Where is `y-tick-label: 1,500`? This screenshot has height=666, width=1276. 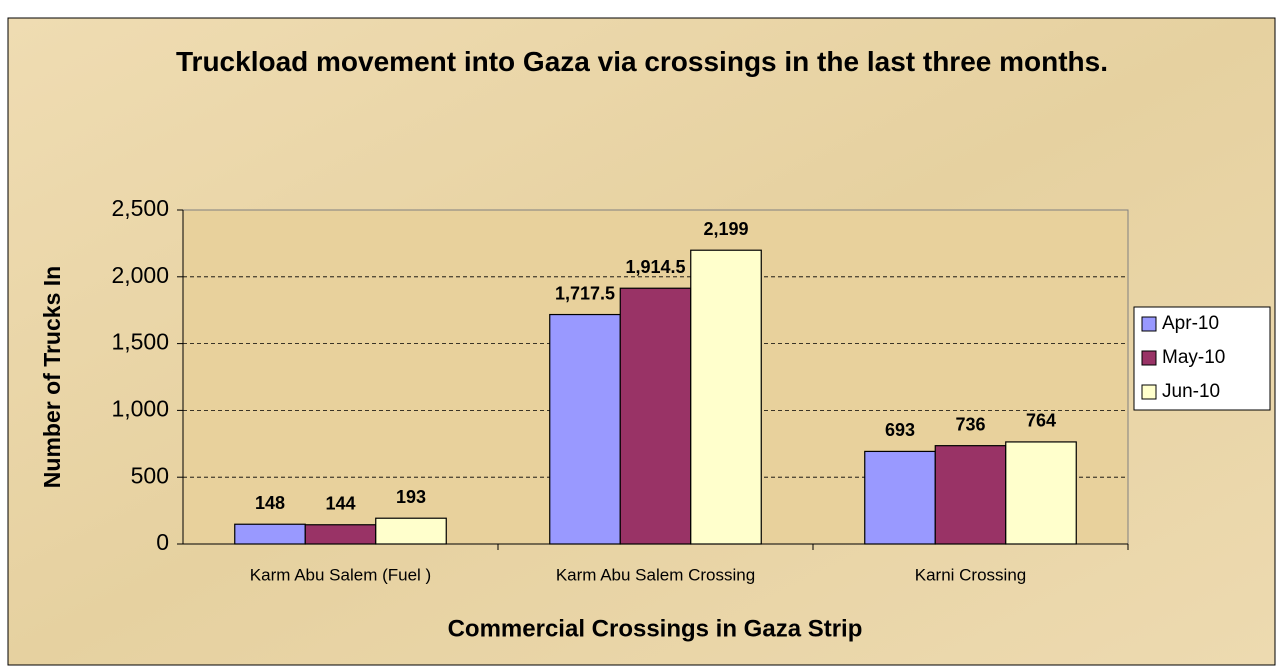 y-tick-label: 1,500 is located at coordinates (140, 342).